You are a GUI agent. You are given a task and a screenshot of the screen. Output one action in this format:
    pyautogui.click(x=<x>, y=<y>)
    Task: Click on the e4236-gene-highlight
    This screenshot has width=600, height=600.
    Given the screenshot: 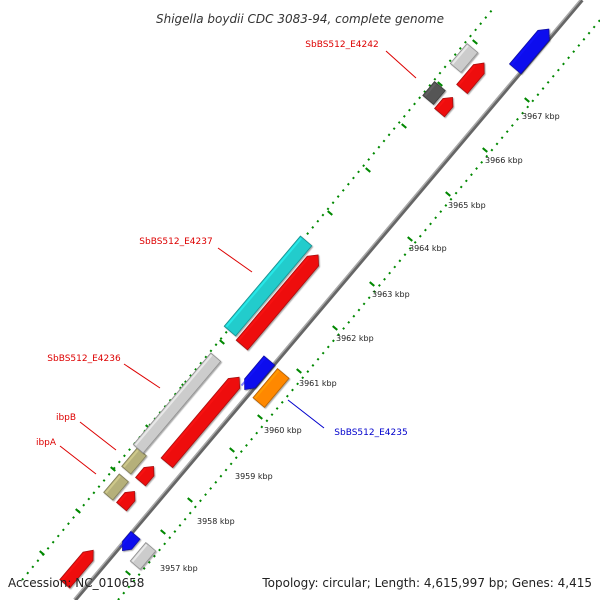 What is the action you would take?
    pyautogui.click(x=173, y=400)
    